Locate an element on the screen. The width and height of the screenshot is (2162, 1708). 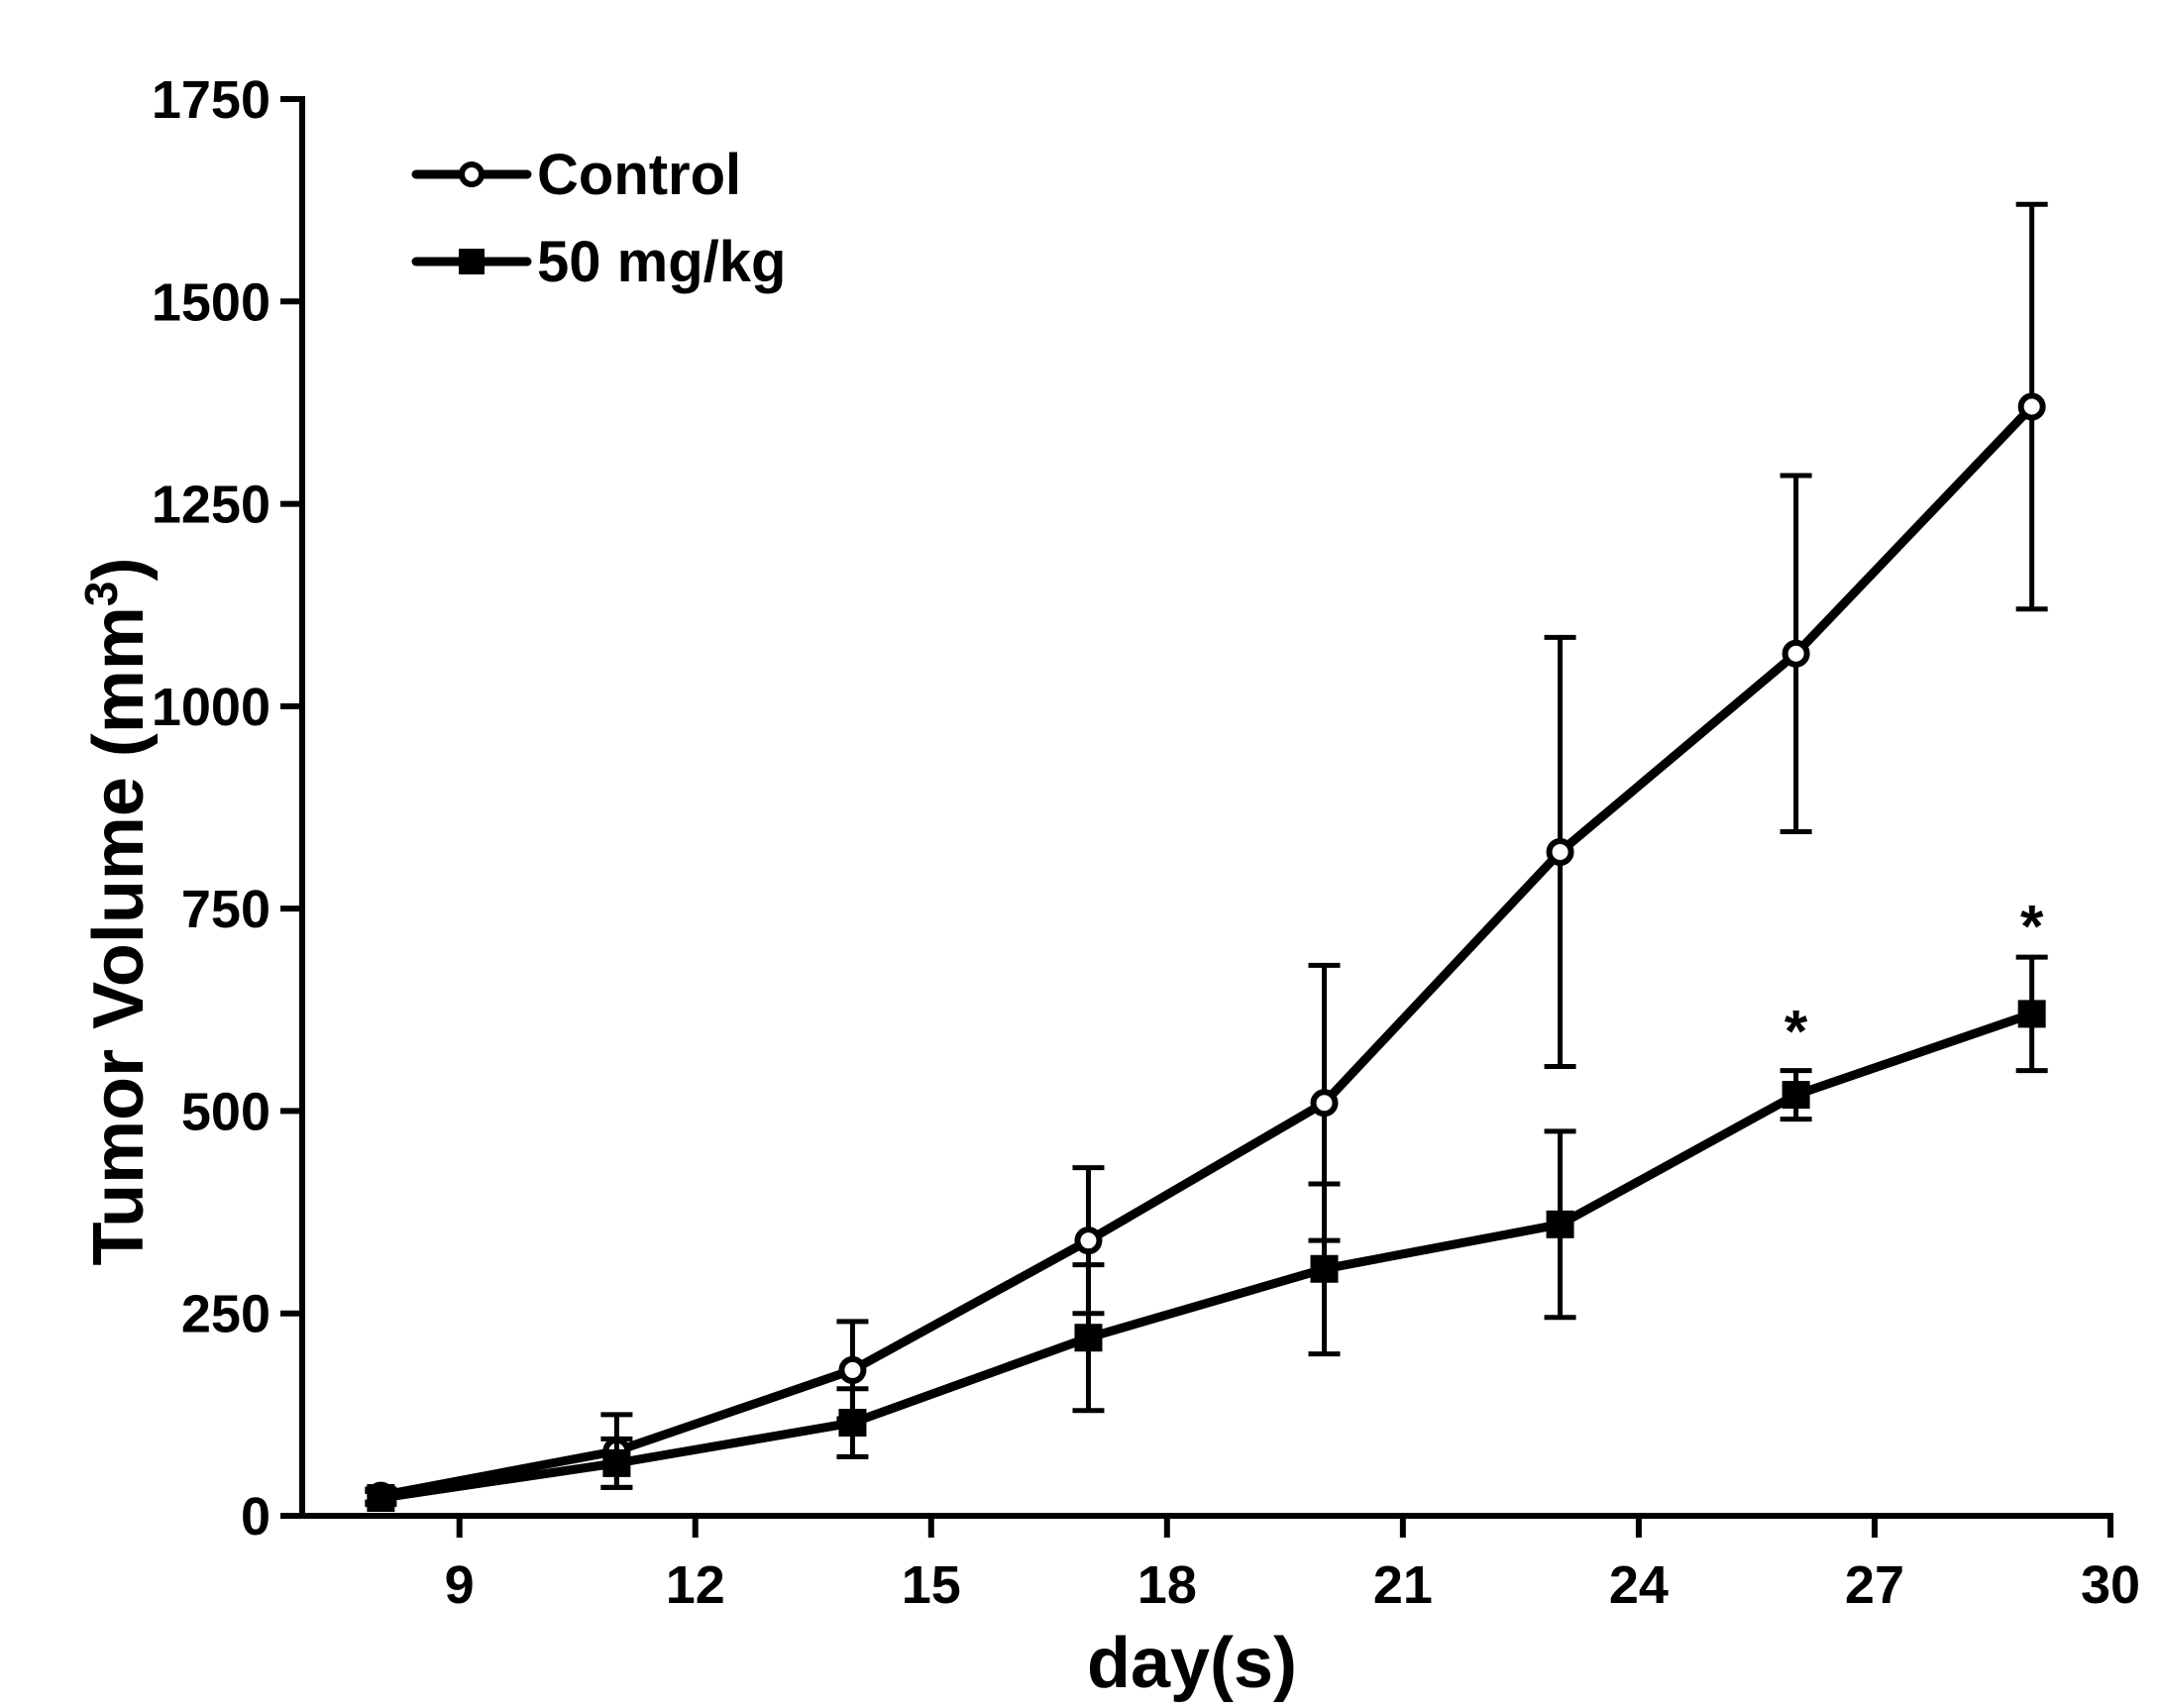
annotation-layer: ** is located at coordinates (1914, 978).